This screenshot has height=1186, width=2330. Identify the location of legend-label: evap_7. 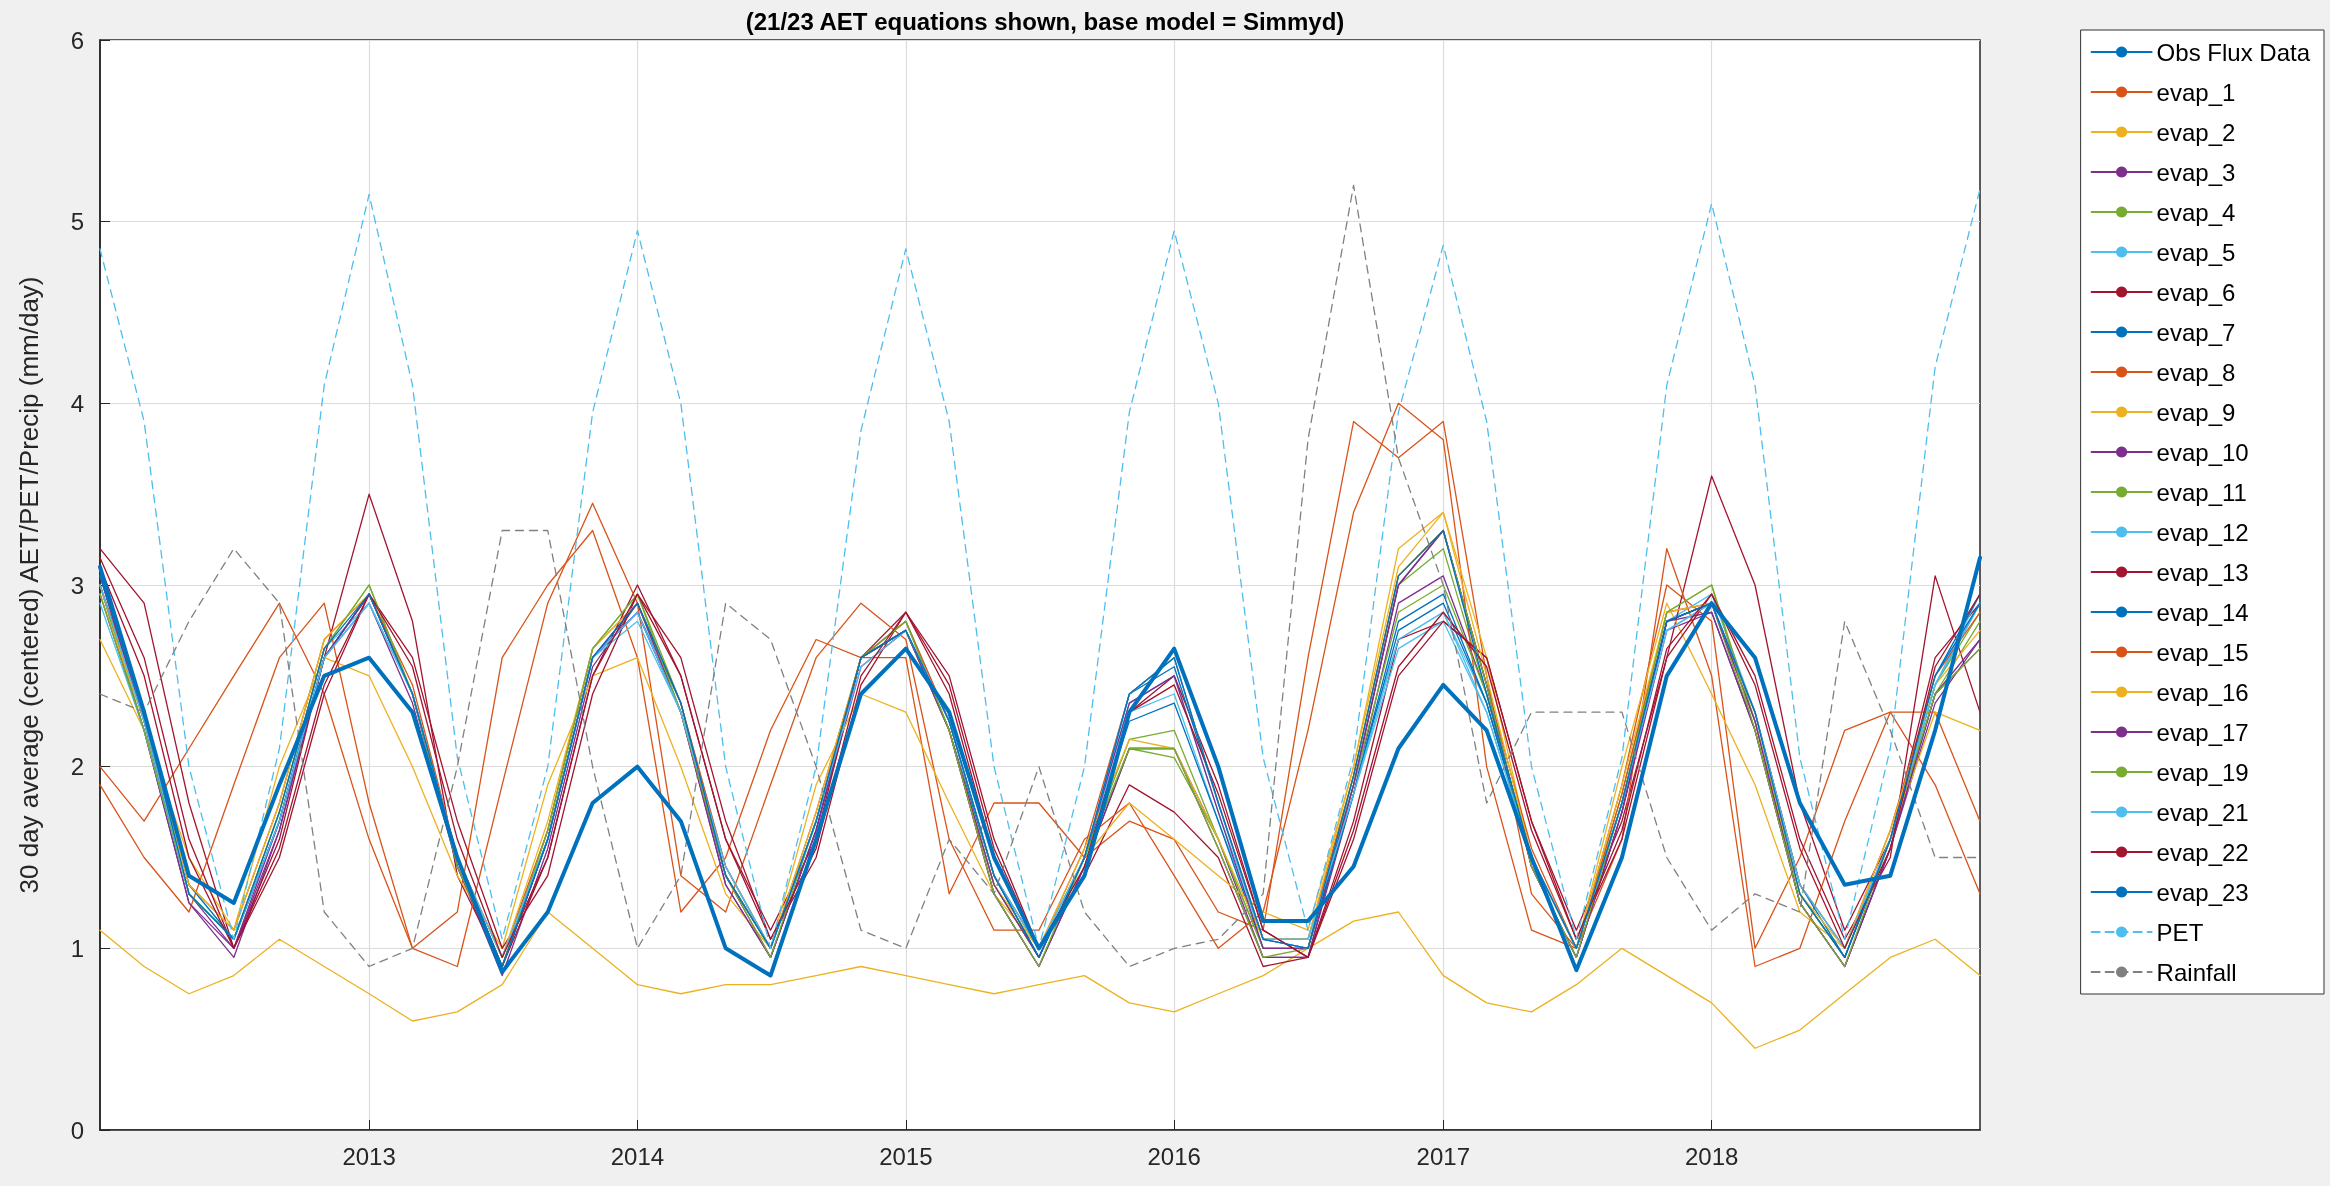
(2196, 332).